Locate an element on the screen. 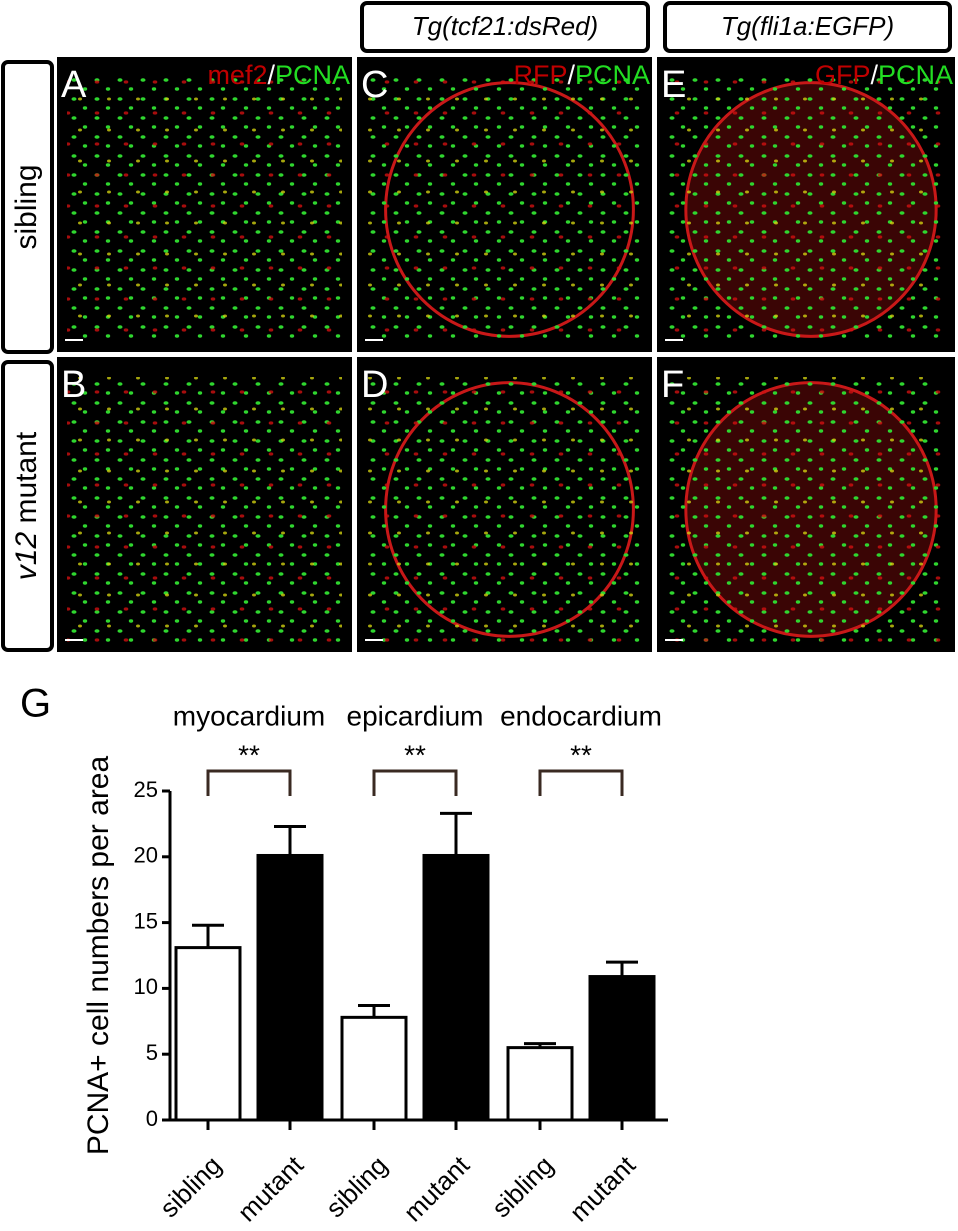 This screenshot has width=958, height=1231. stain-label: RFP/PCNA is located at coordinates (581, 75).